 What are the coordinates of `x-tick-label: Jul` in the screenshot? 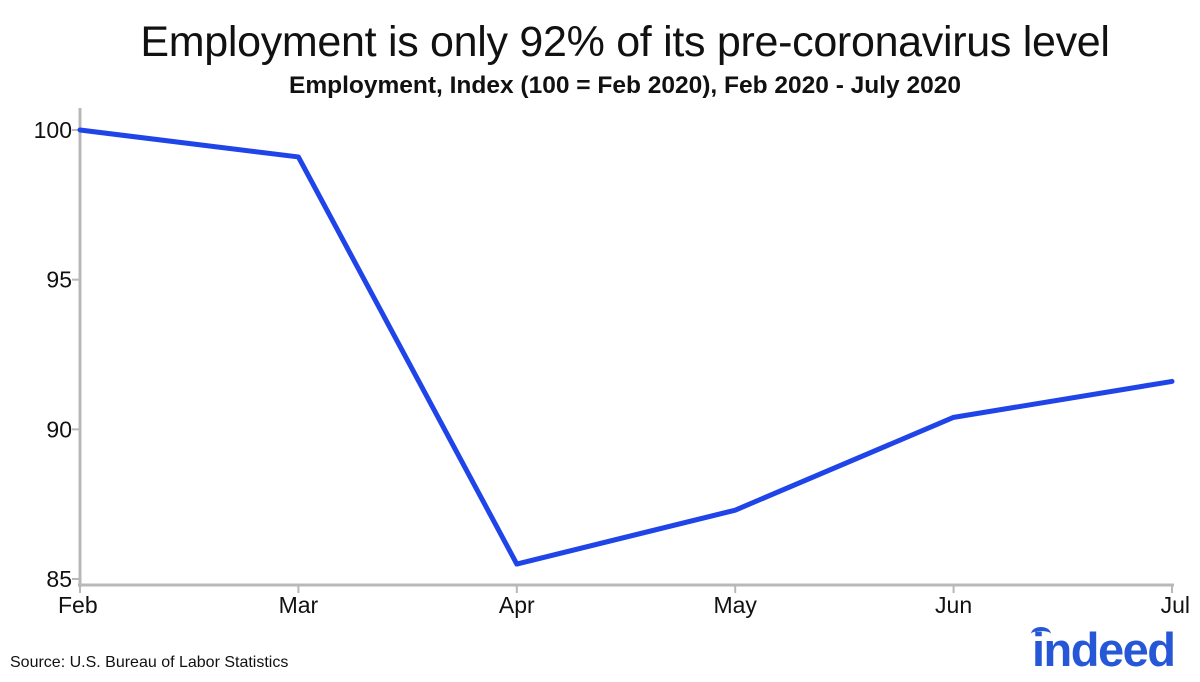 It's located at (1175, 605).